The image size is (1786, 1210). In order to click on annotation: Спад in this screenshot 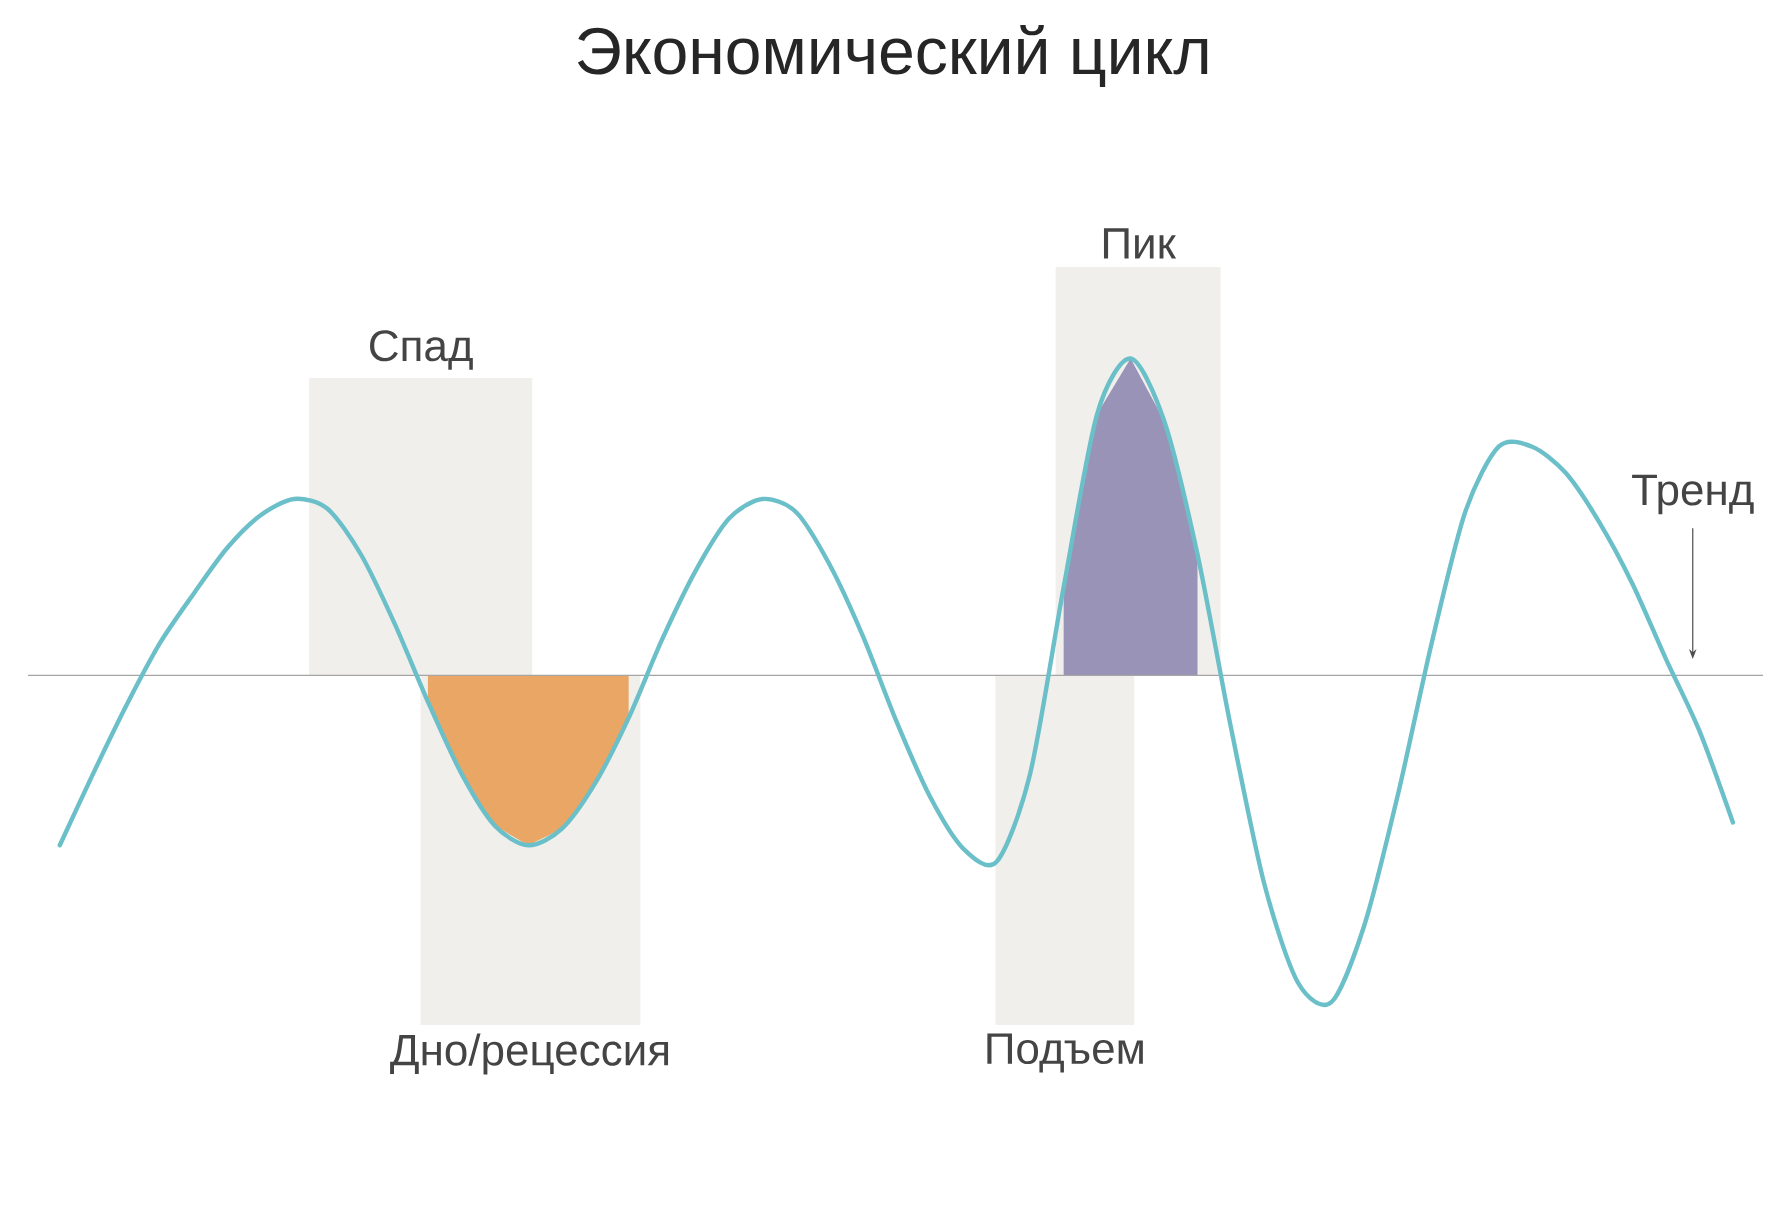, I will do `click(421, 350)`.